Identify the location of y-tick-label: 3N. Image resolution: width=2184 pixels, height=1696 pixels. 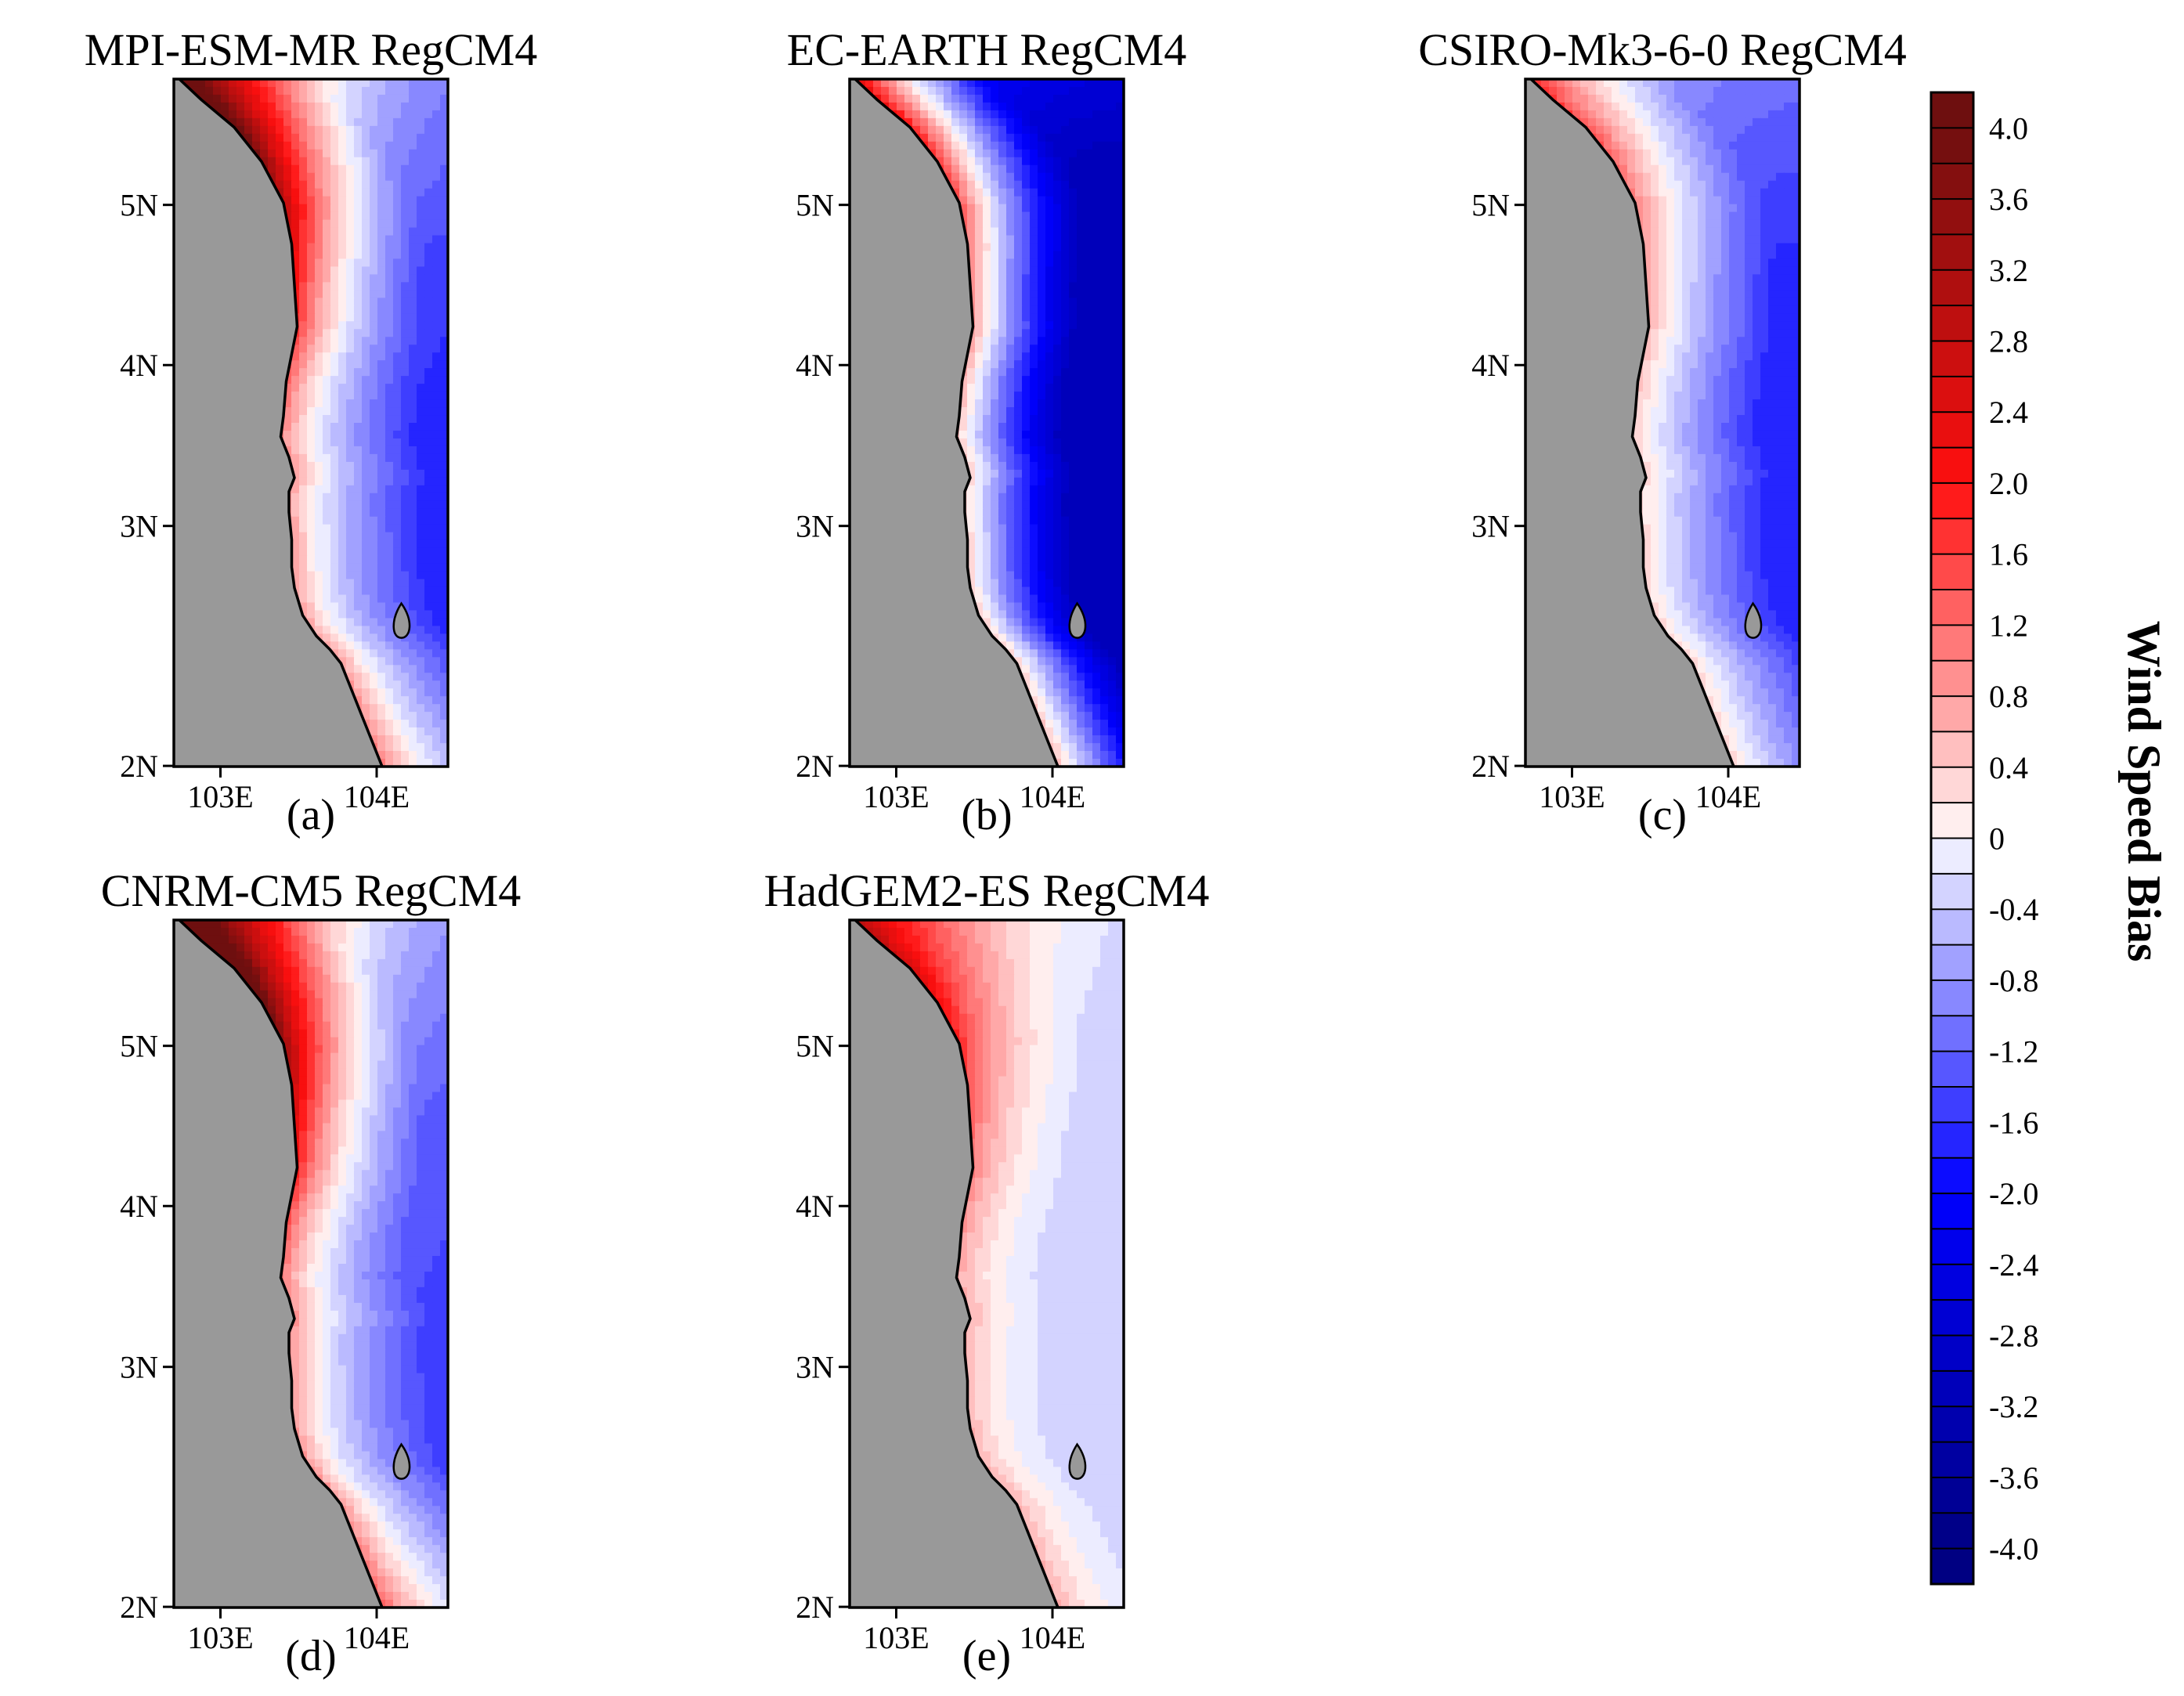
(139, 526).